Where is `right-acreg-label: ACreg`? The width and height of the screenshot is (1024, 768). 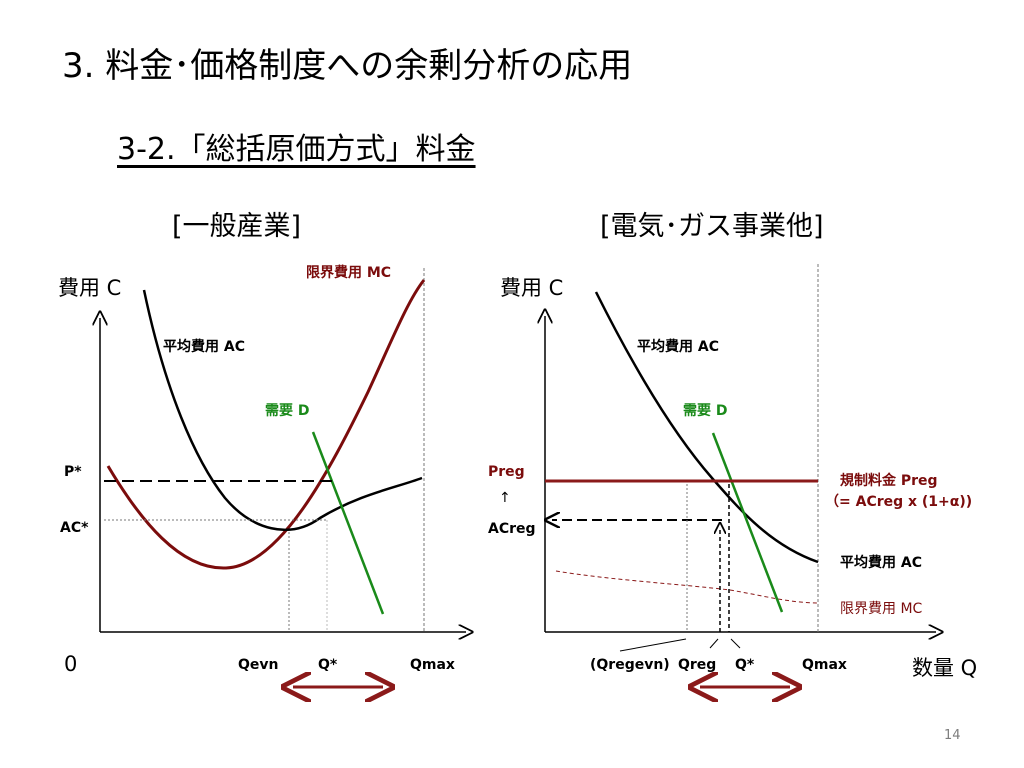 right-acreg-label: ACreg is located at coordinates (512, 529).